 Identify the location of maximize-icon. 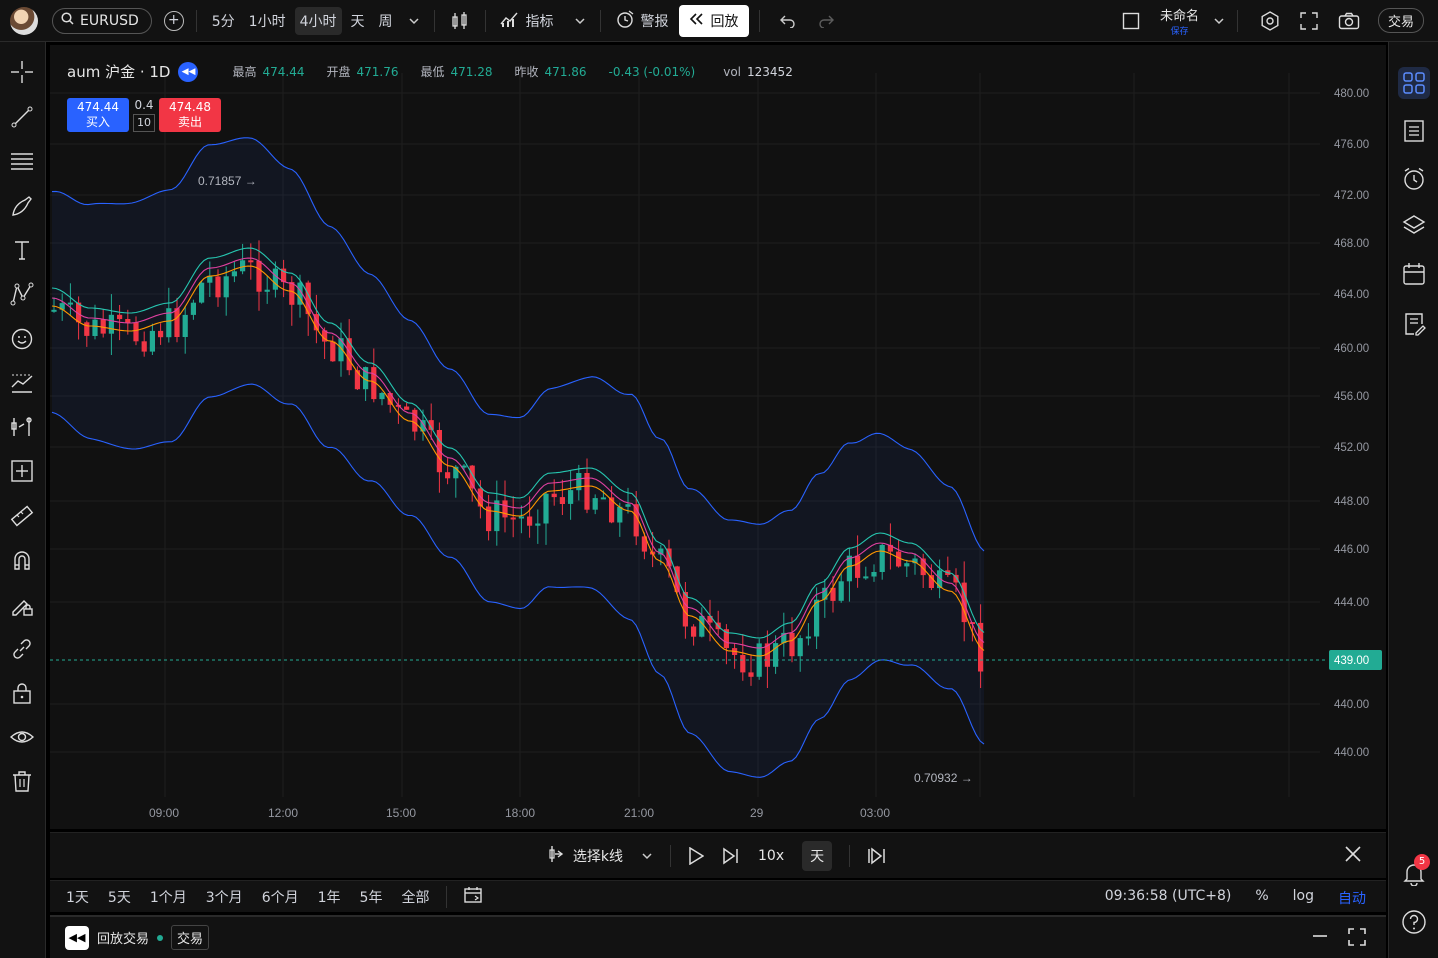
(1357, 939).